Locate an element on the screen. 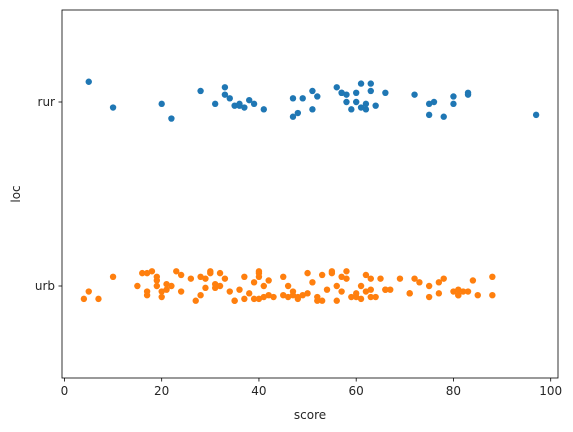  x-tick-label-100: 100 is located at coordinates (550, 391).